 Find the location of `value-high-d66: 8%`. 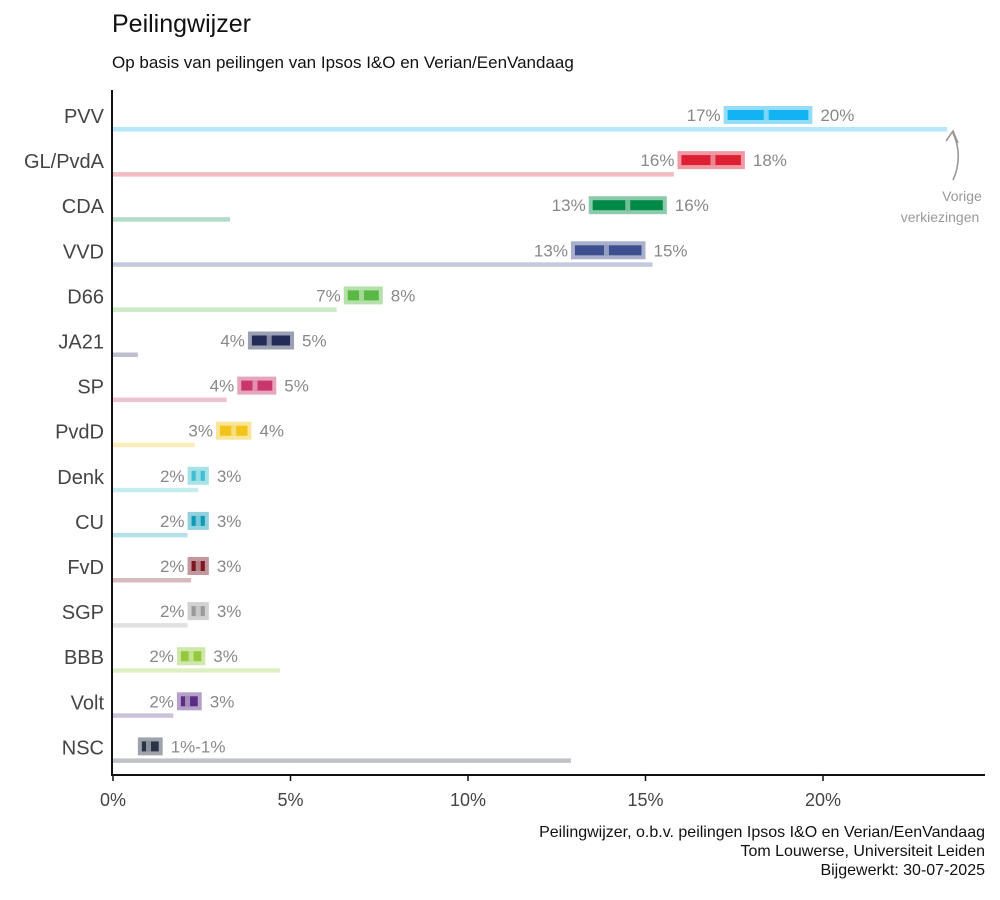

value-high-d66: 8% is located at coordinates (403, 295).